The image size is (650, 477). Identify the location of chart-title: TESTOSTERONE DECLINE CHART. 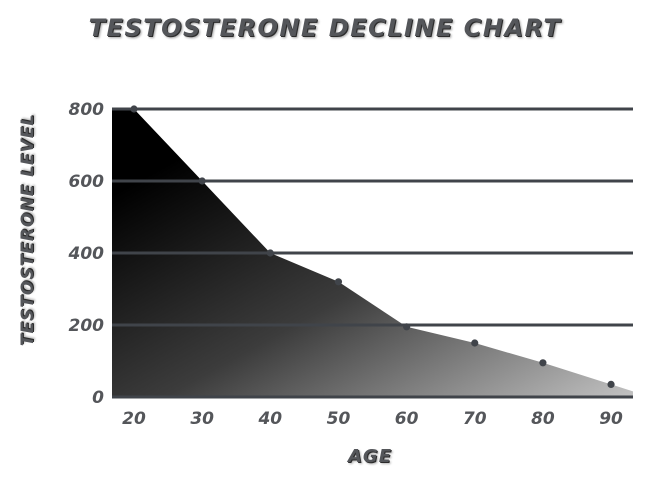
(325, 28).